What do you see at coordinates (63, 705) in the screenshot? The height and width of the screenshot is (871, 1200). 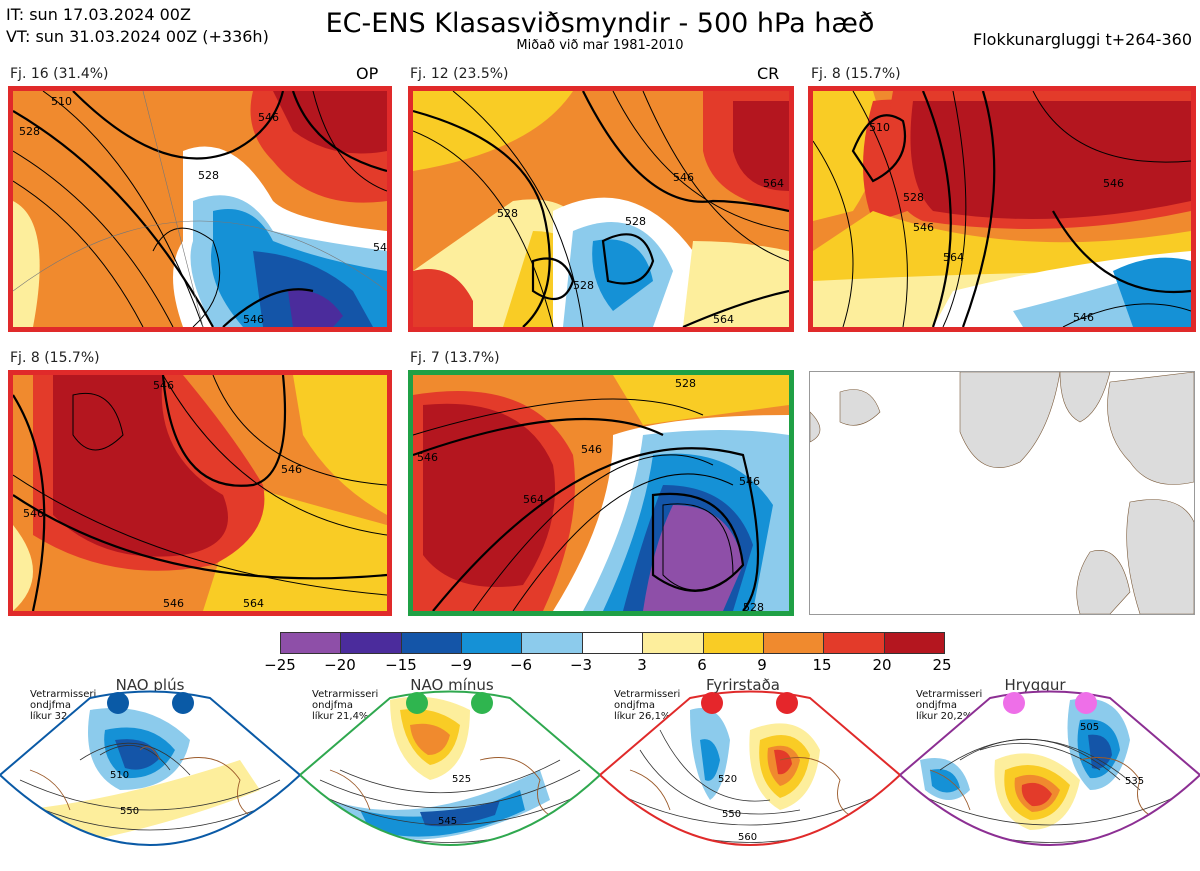 I see `regime-note-nao-plus: Vetrarmisseri ondjfma líkur 32,3%` at bounding box center [63, 705].